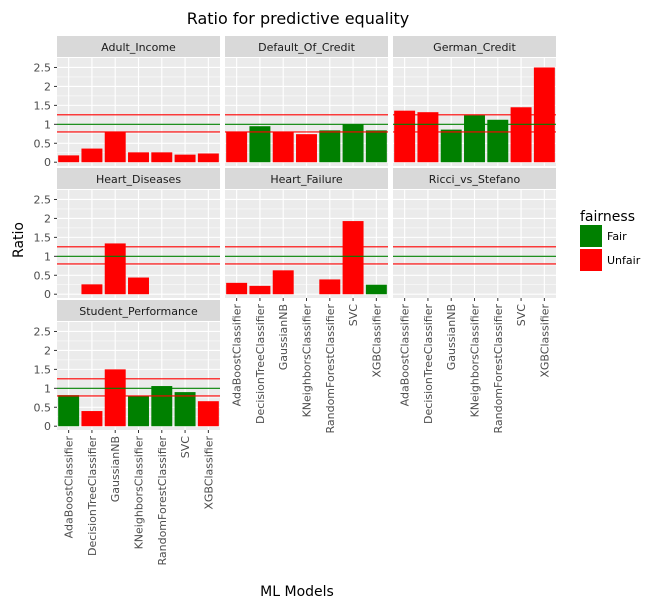  I want to click on facet-German_Credit: German_Credit, so click(474, 101).